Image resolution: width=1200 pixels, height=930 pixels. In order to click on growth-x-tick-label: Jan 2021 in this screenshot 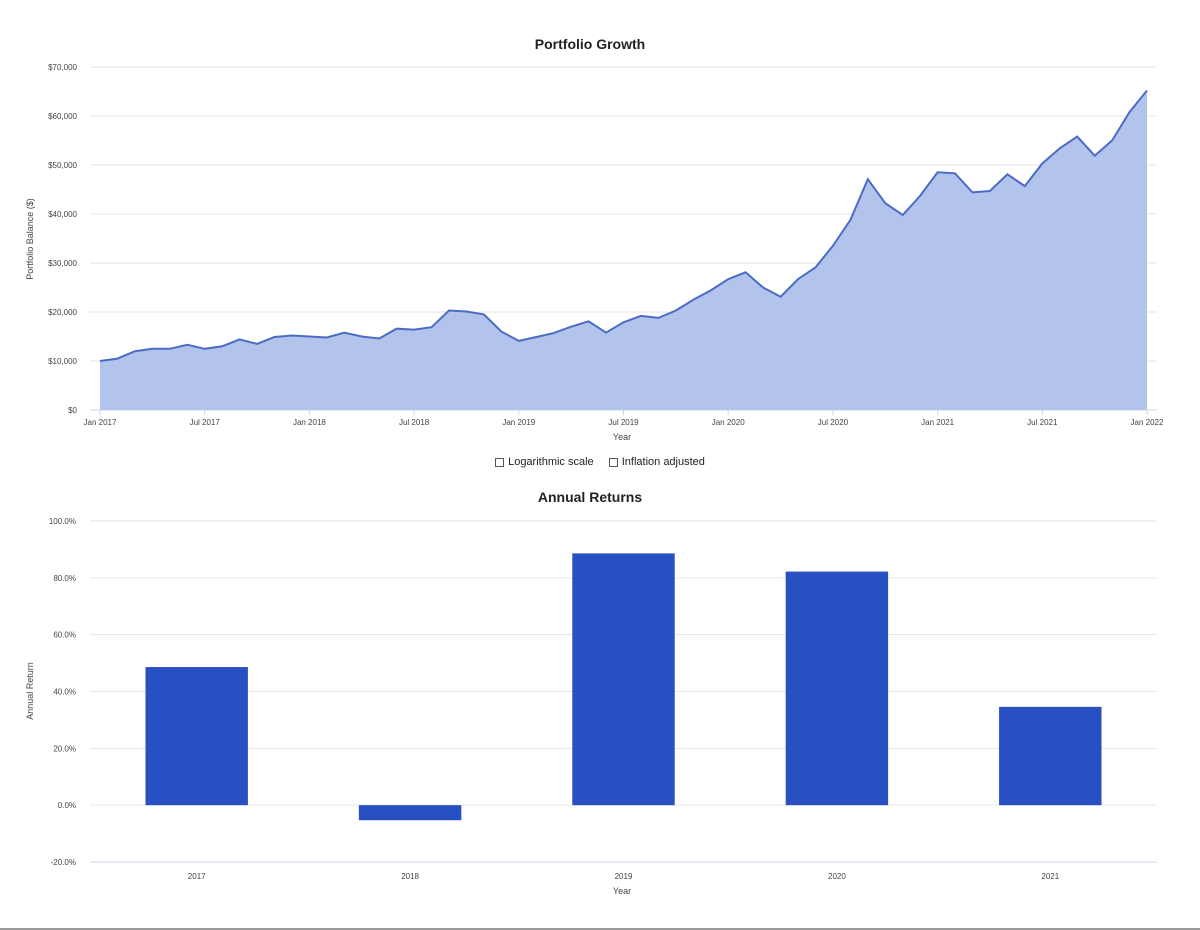, I will do `click(937, 422)`.